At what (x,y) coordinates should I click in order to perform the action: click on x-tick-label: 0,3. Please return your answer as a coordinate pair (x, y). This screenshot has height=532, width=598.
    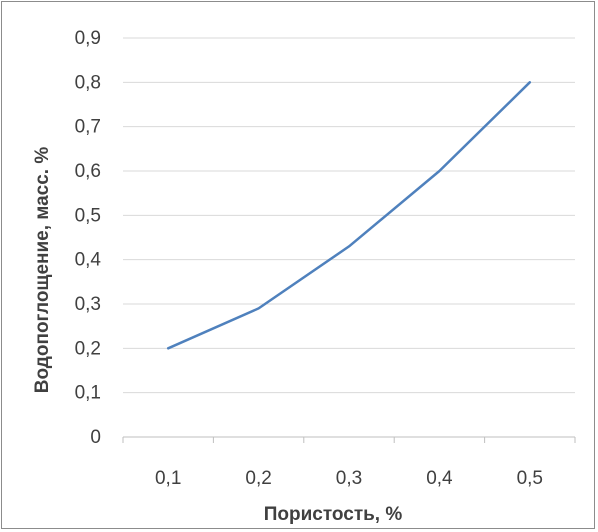
    Looking at the image, I should click on (349, 478).